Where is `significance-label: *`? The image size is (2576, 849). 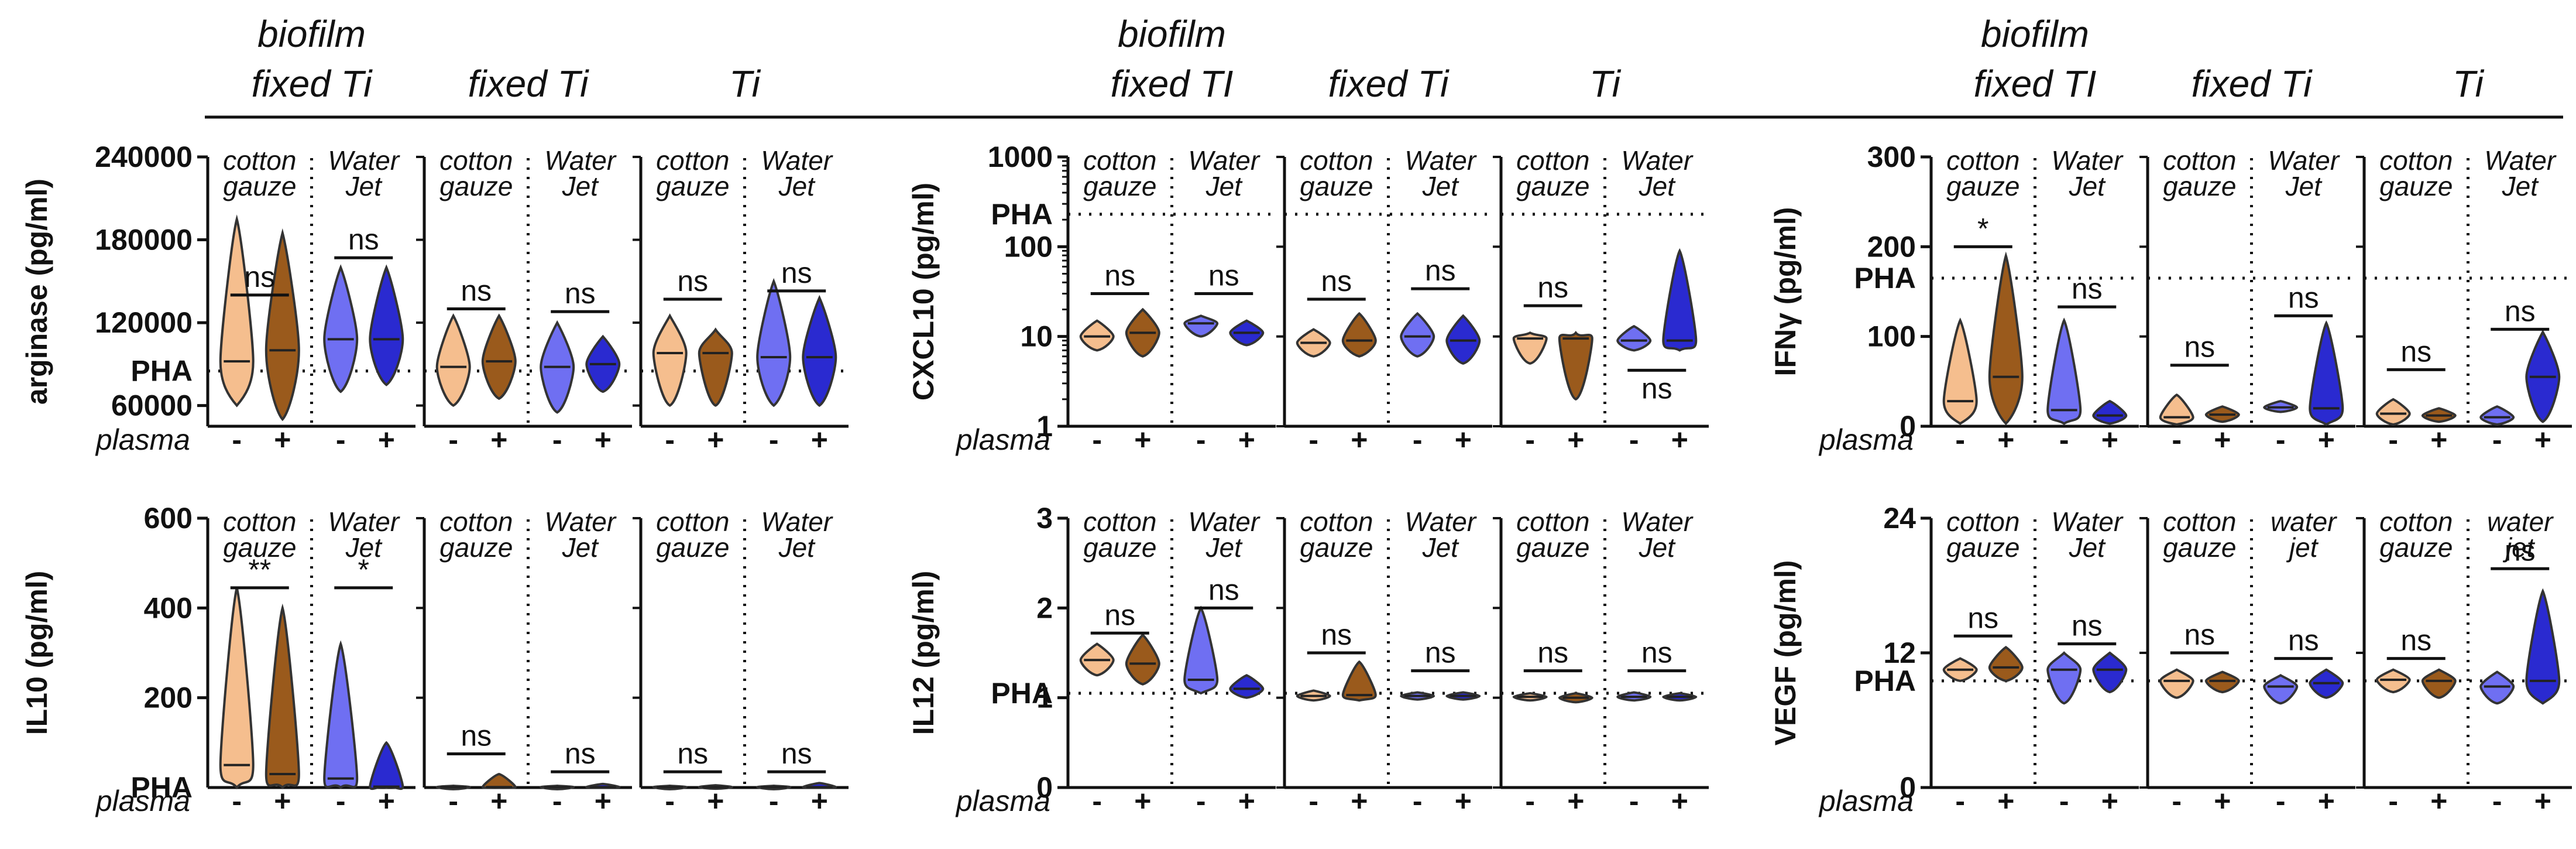 significance-label: * is located at coordinates (1983, 229).